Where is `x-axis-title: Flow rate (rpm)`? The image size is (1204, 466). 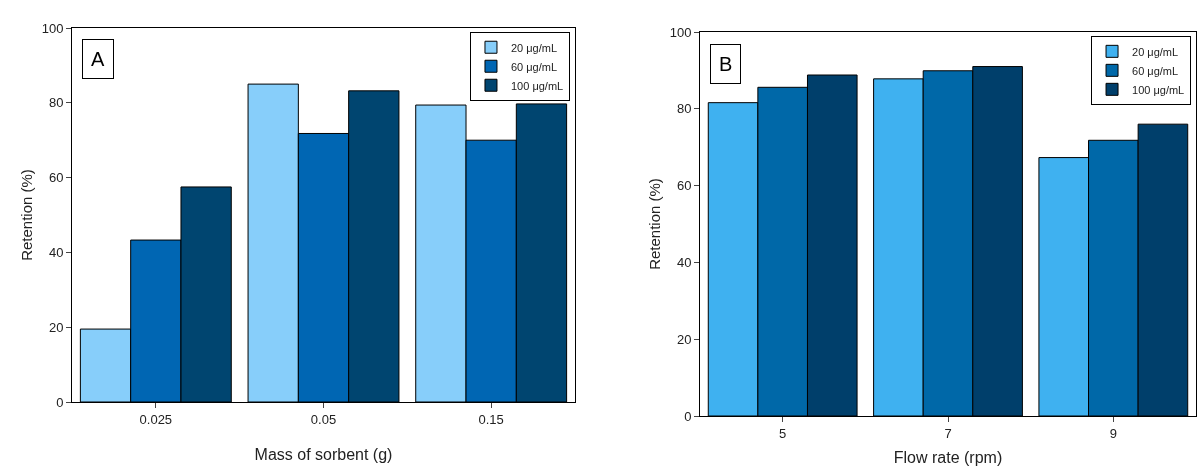 x-axis-title: Flow rate (rpm) is located at coordinates (948, 457).